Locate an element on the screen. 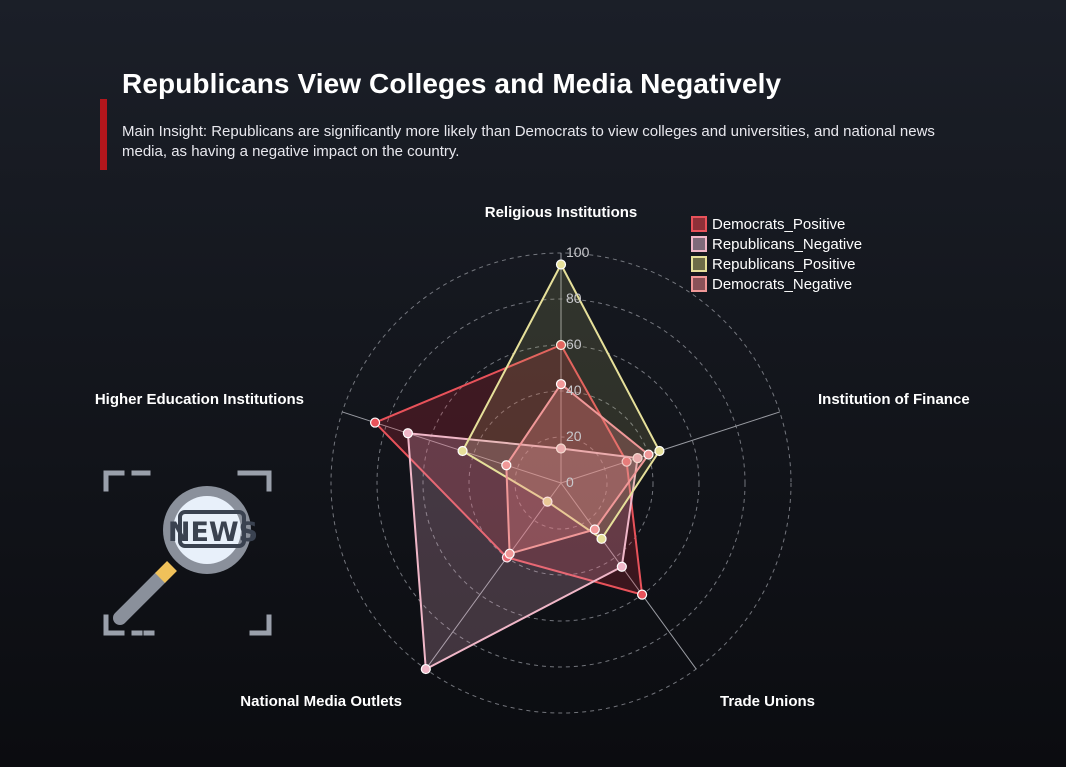 Image resolution: width=1066 pixels, height=767 pixels. radar-ticks: 0 20 40 60 80 100 is located at coordinates (578, 367).